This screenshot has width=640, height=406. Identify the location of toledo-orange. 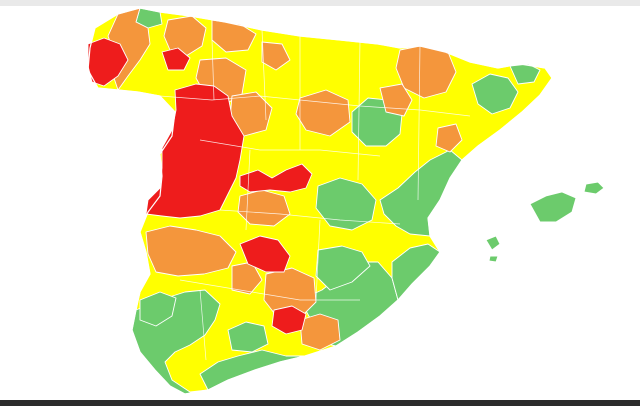
(264, 208).